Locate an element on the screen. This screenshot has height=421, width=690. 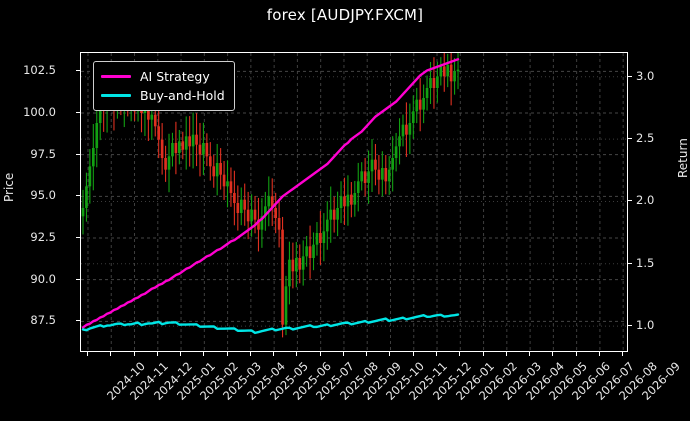
y2-axis-tick-label: 1.0 is located at coordinates (645, 325).